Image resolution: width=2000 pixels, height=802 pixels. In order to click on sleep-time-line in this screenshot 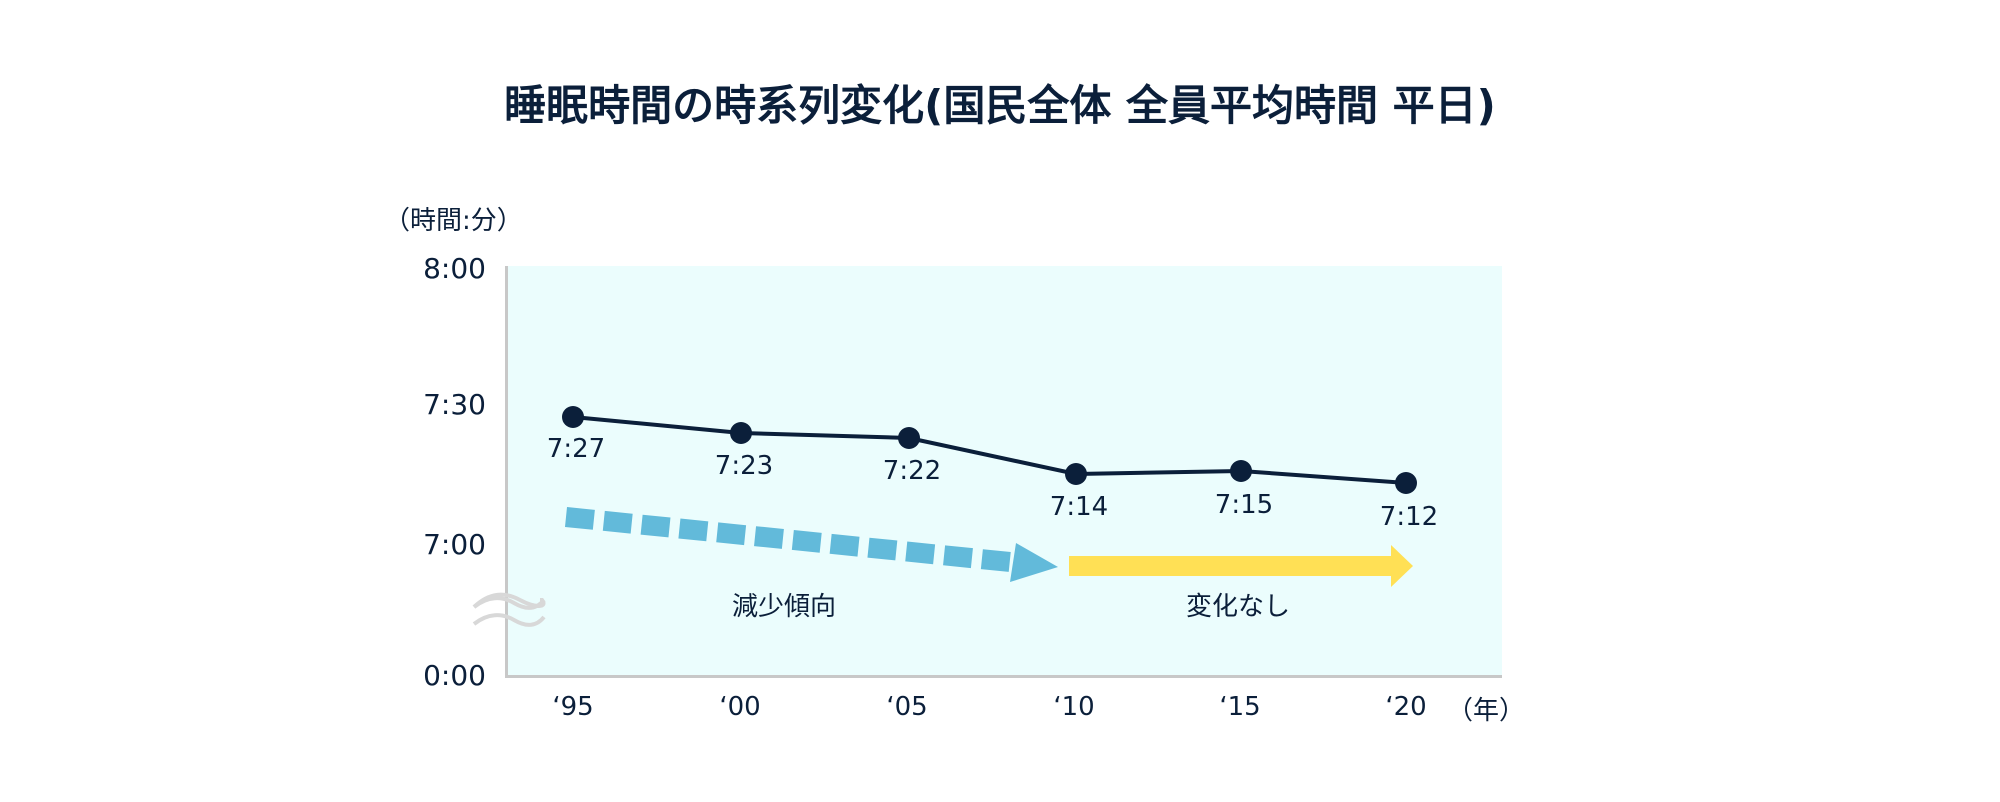, I will do `click(989, 450)`.